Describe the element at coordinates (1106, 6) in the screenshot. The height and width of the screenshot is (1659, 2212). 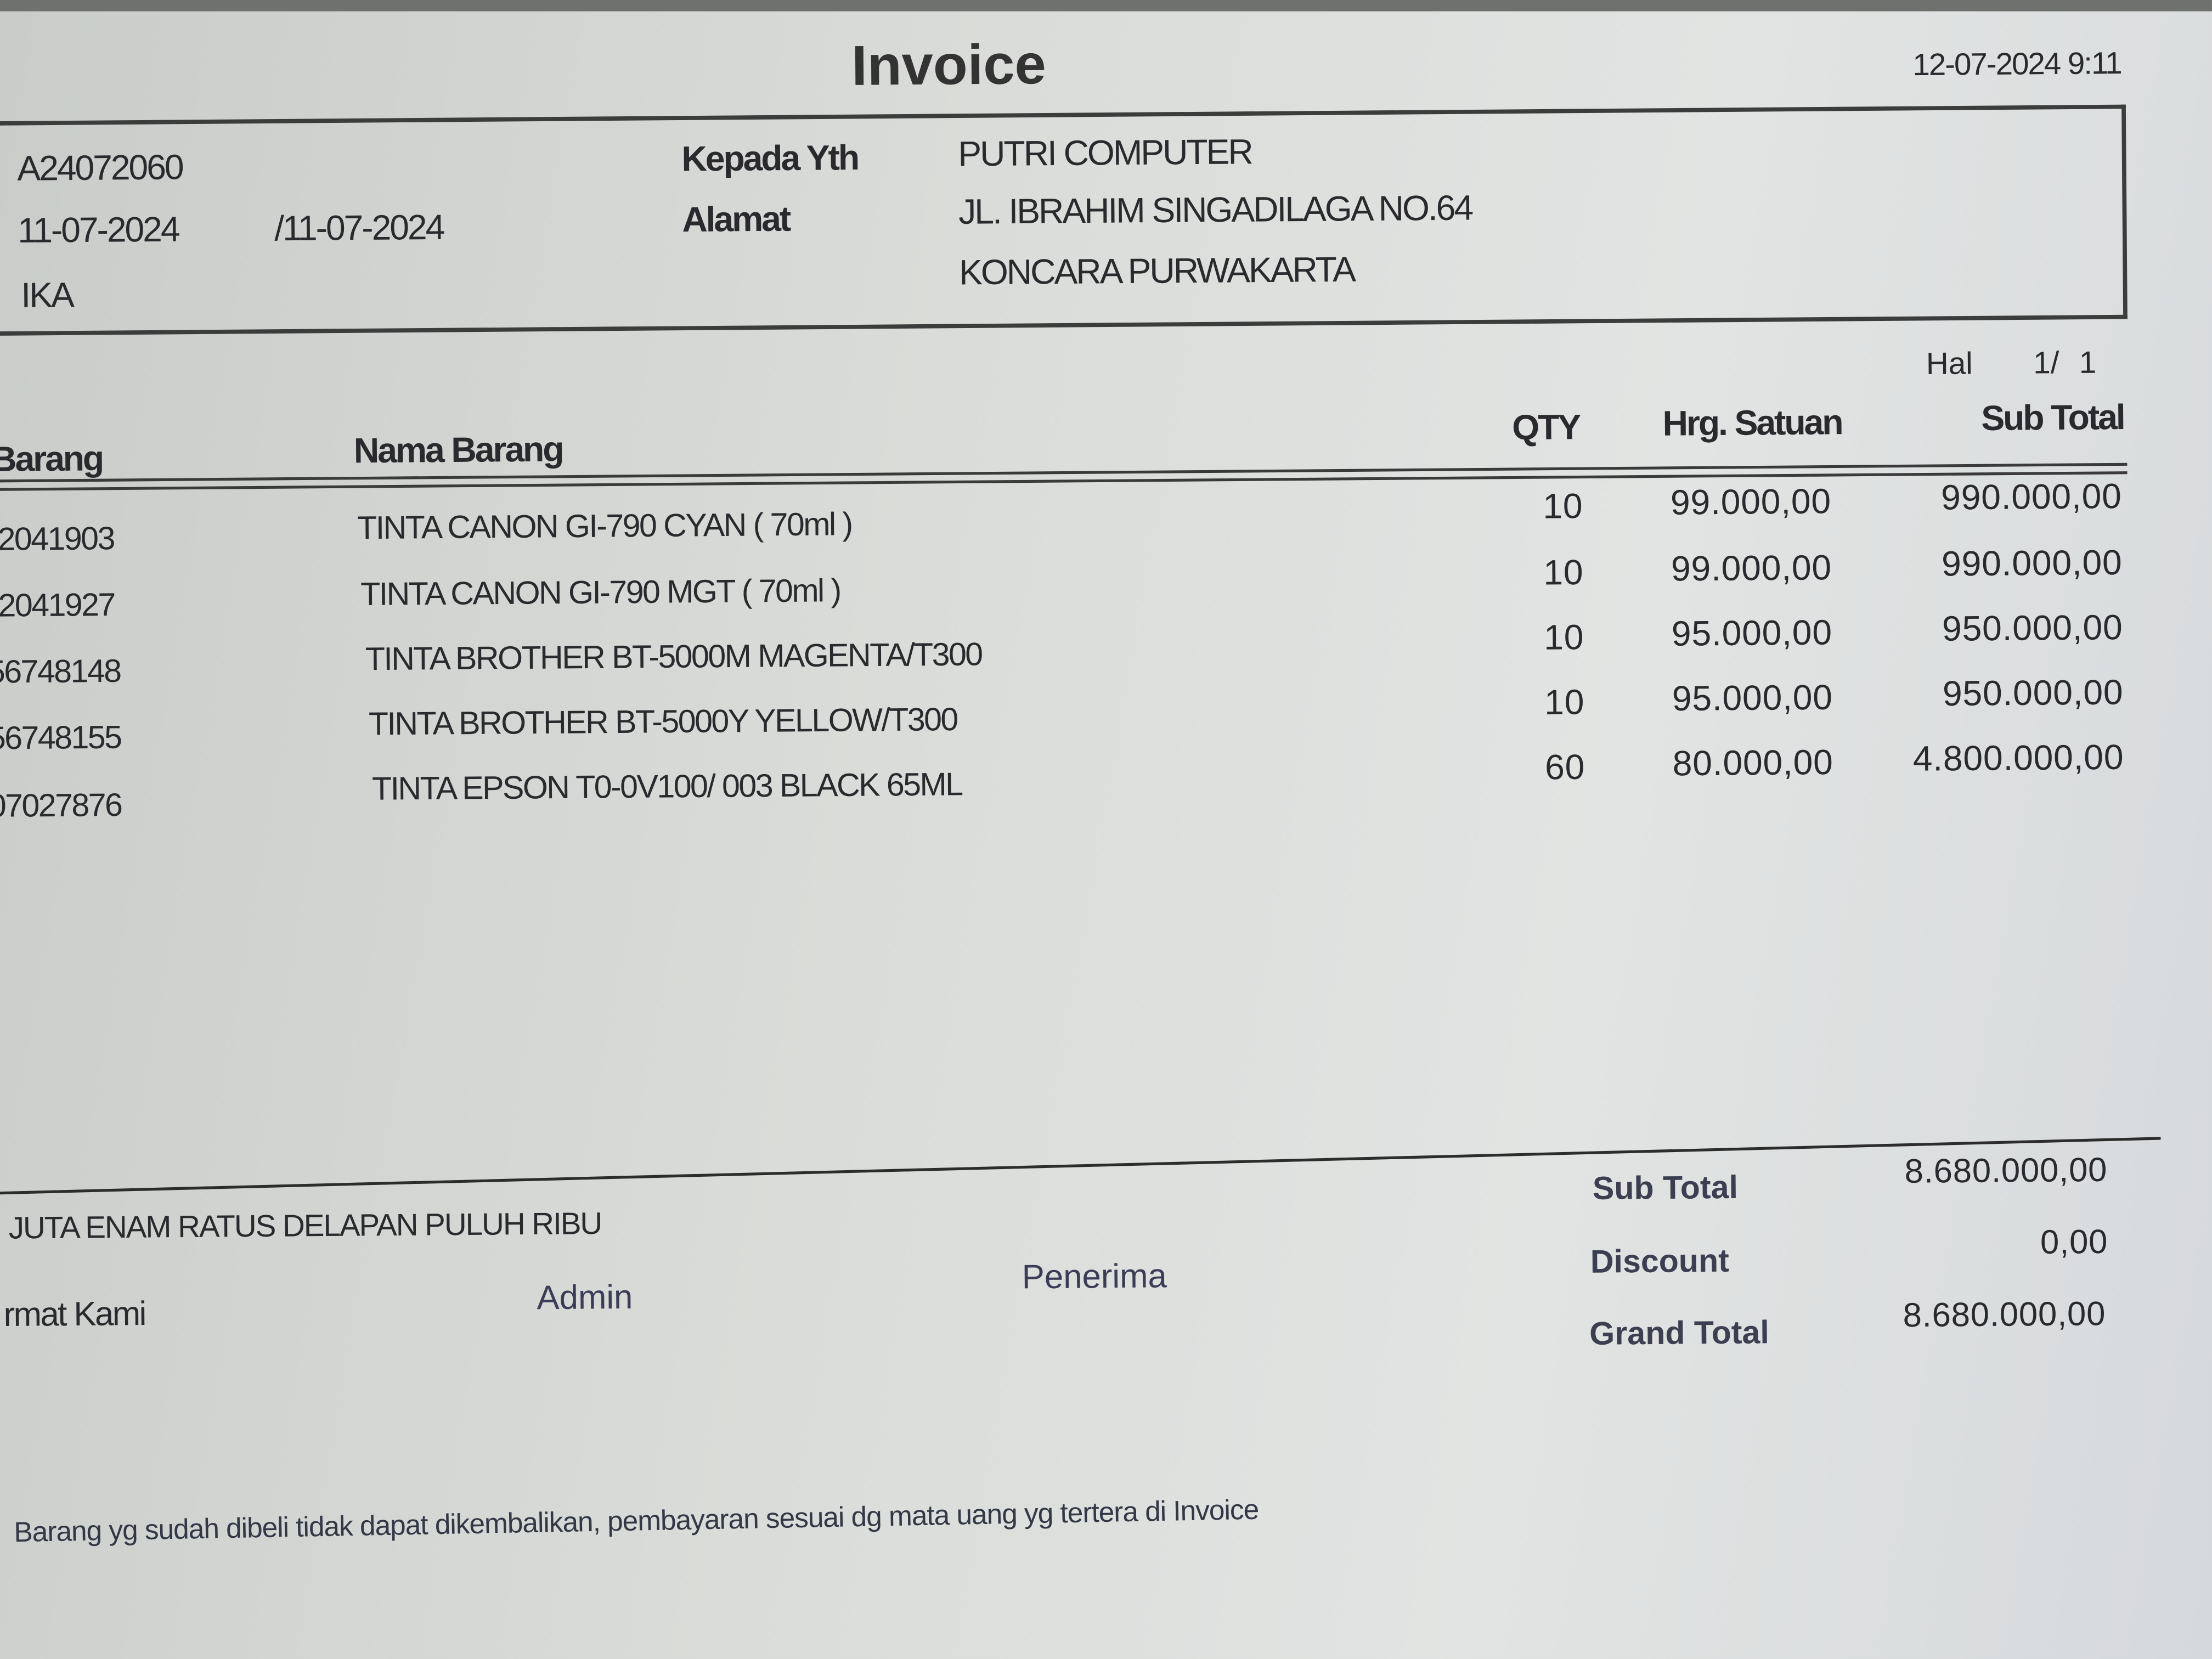
I see `screen-top-edge` at that location.